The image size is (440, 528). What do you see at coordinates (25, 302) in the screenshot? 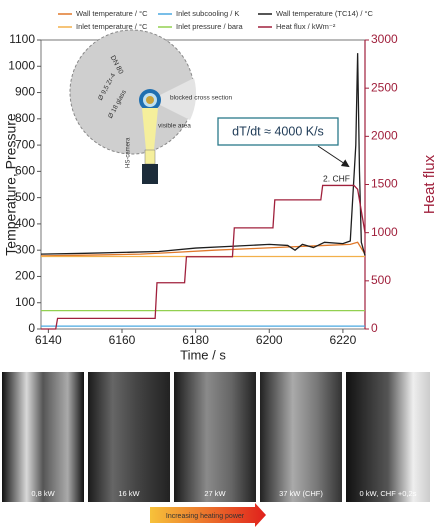
I see `y-tick-label: 100` at bounding box center [25, 302].